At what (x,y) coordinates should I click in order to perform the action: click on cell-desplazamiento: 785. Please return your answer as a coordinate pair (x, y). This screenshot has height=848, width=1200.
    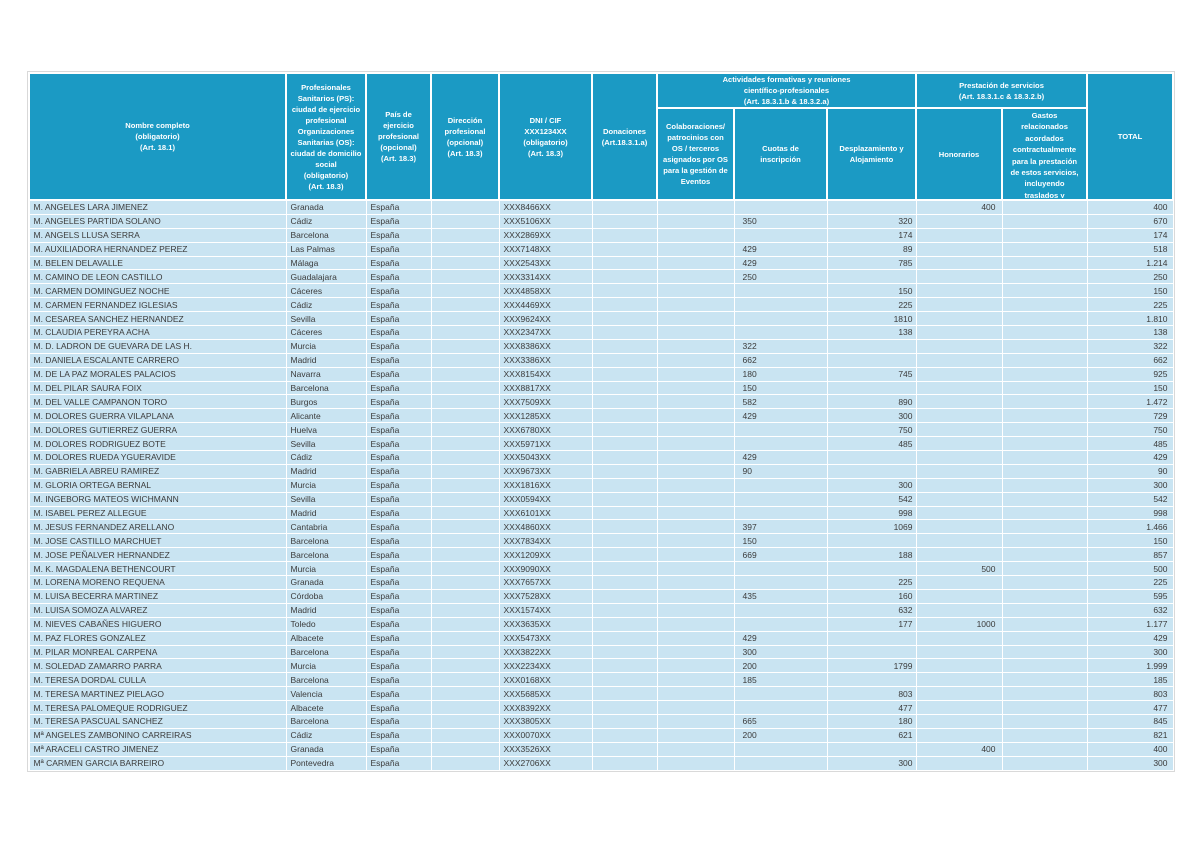
    Looking at the image, I should click on (871, 263).